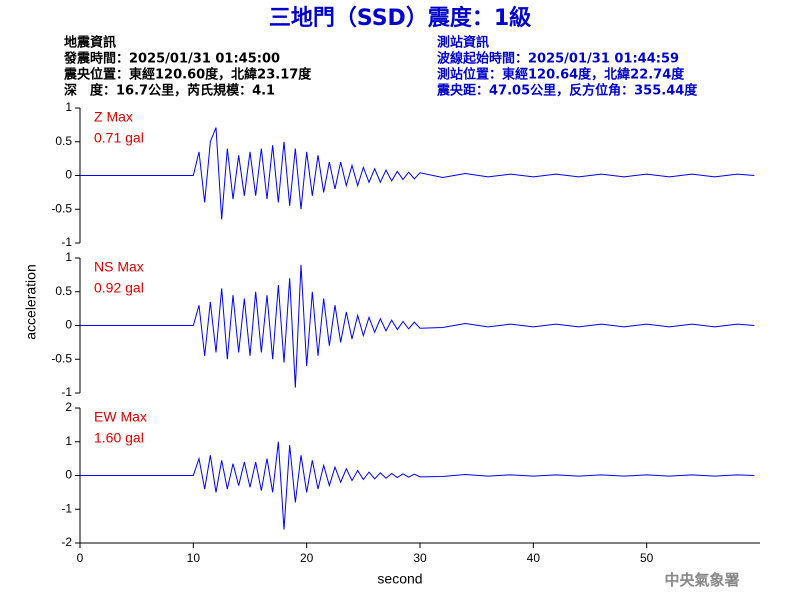 The image size is (800, 600). What do you see at coordinates (31, 302) in the screenshot?
I see `y-axis-label: acceleration` at bounding box center [31, 302].